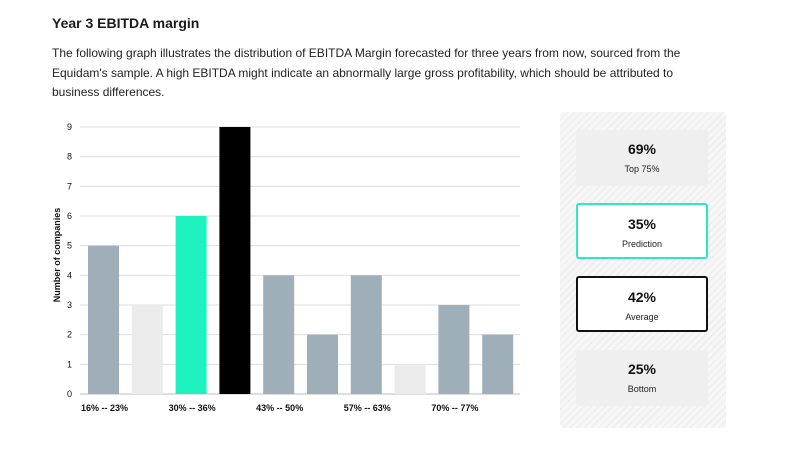 This screenshot has height=452, width=789. Describe the element at coordinates (69, 275) in the screenshot. I see `y-tick-label: 4` at that location.